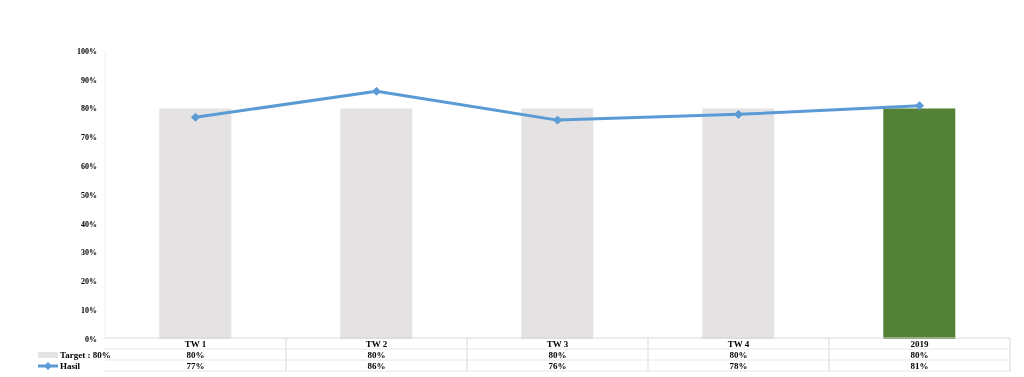  Describe the element at coordinates (919, 344) in the screenshot. I see `x-tick-label: 2019` at that location.